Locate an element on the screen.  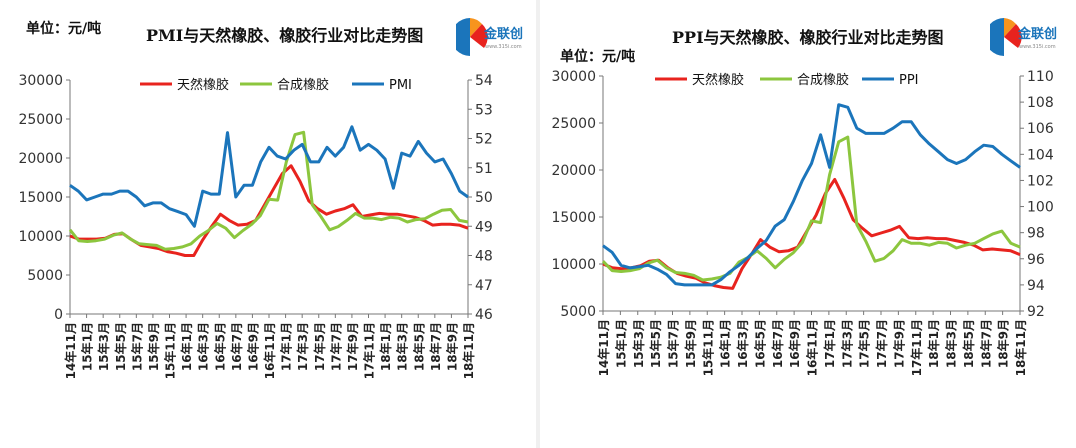
series-line-PMI is located at coordinates (269, 176).